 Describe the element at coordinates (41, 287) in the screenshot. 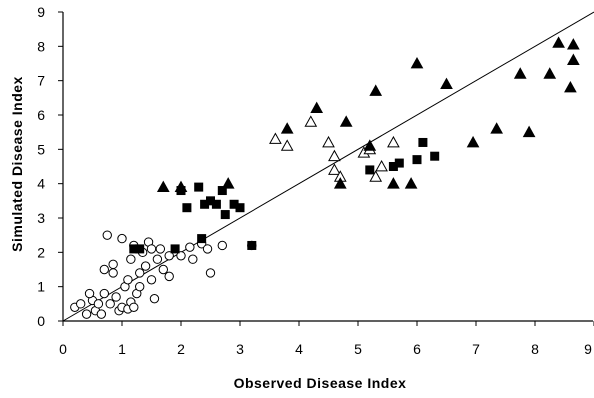

I see `y-tick-label: 1` at that location.